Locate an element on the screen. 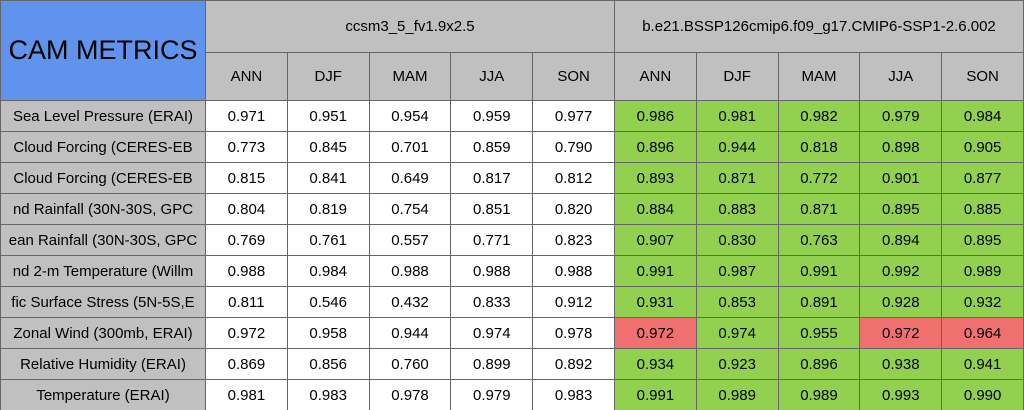 This screenshot has height=410, width=1024. metric-cell: 0.884 is located at coordinates (655, 209).